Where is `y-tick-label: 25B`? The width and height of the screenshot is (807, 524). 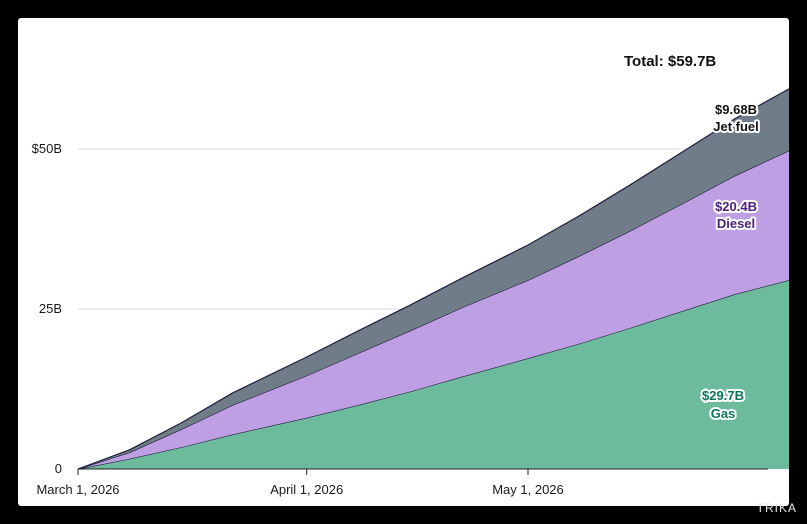
y-tick-label: 25B is located at coordinates (50, 308).